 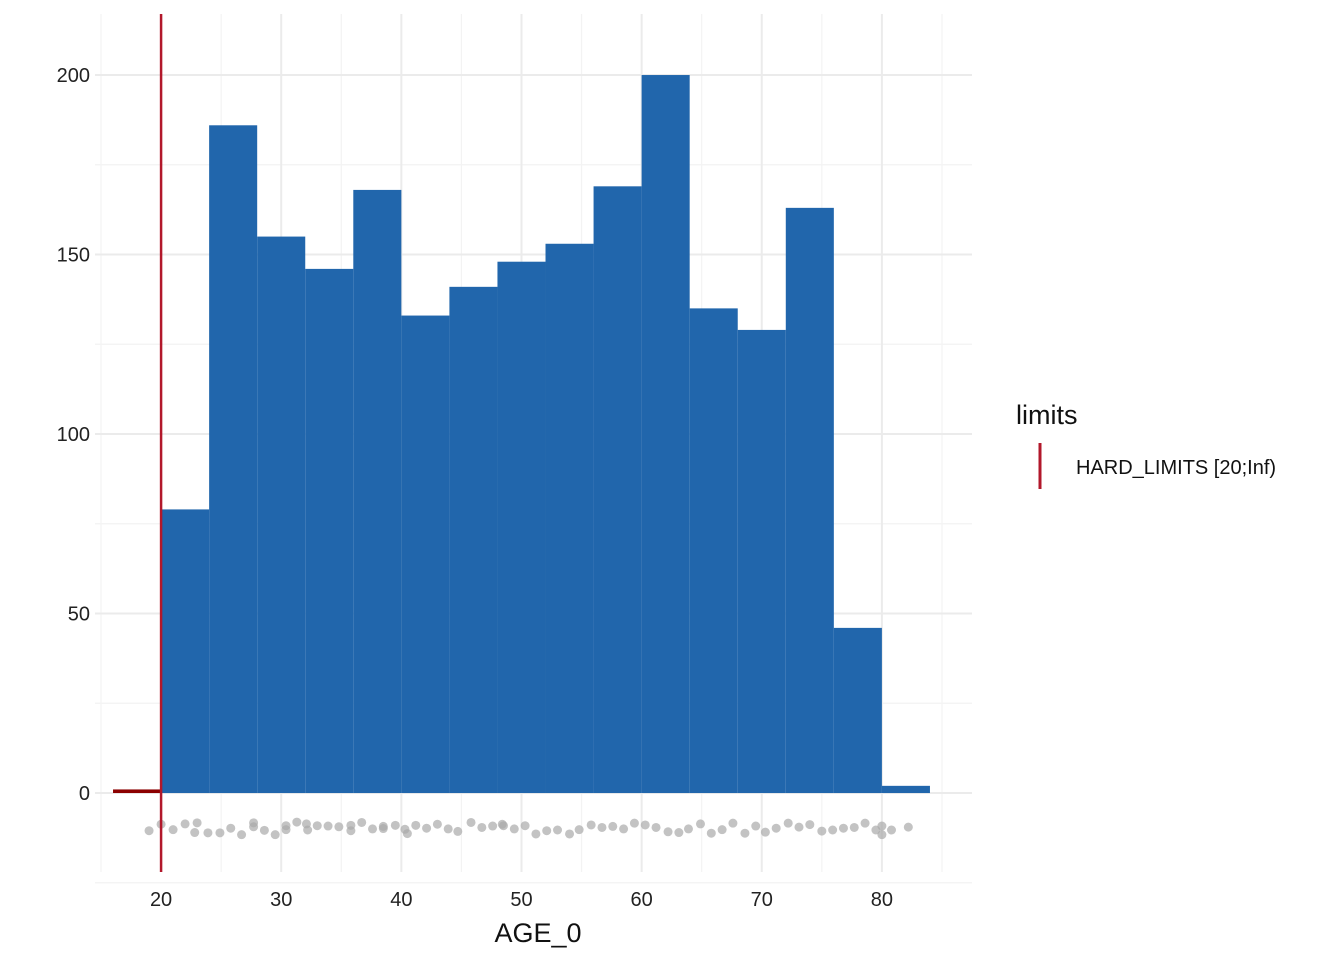 I want to click on x-tick-label: 40, so click(x=401, y=900).